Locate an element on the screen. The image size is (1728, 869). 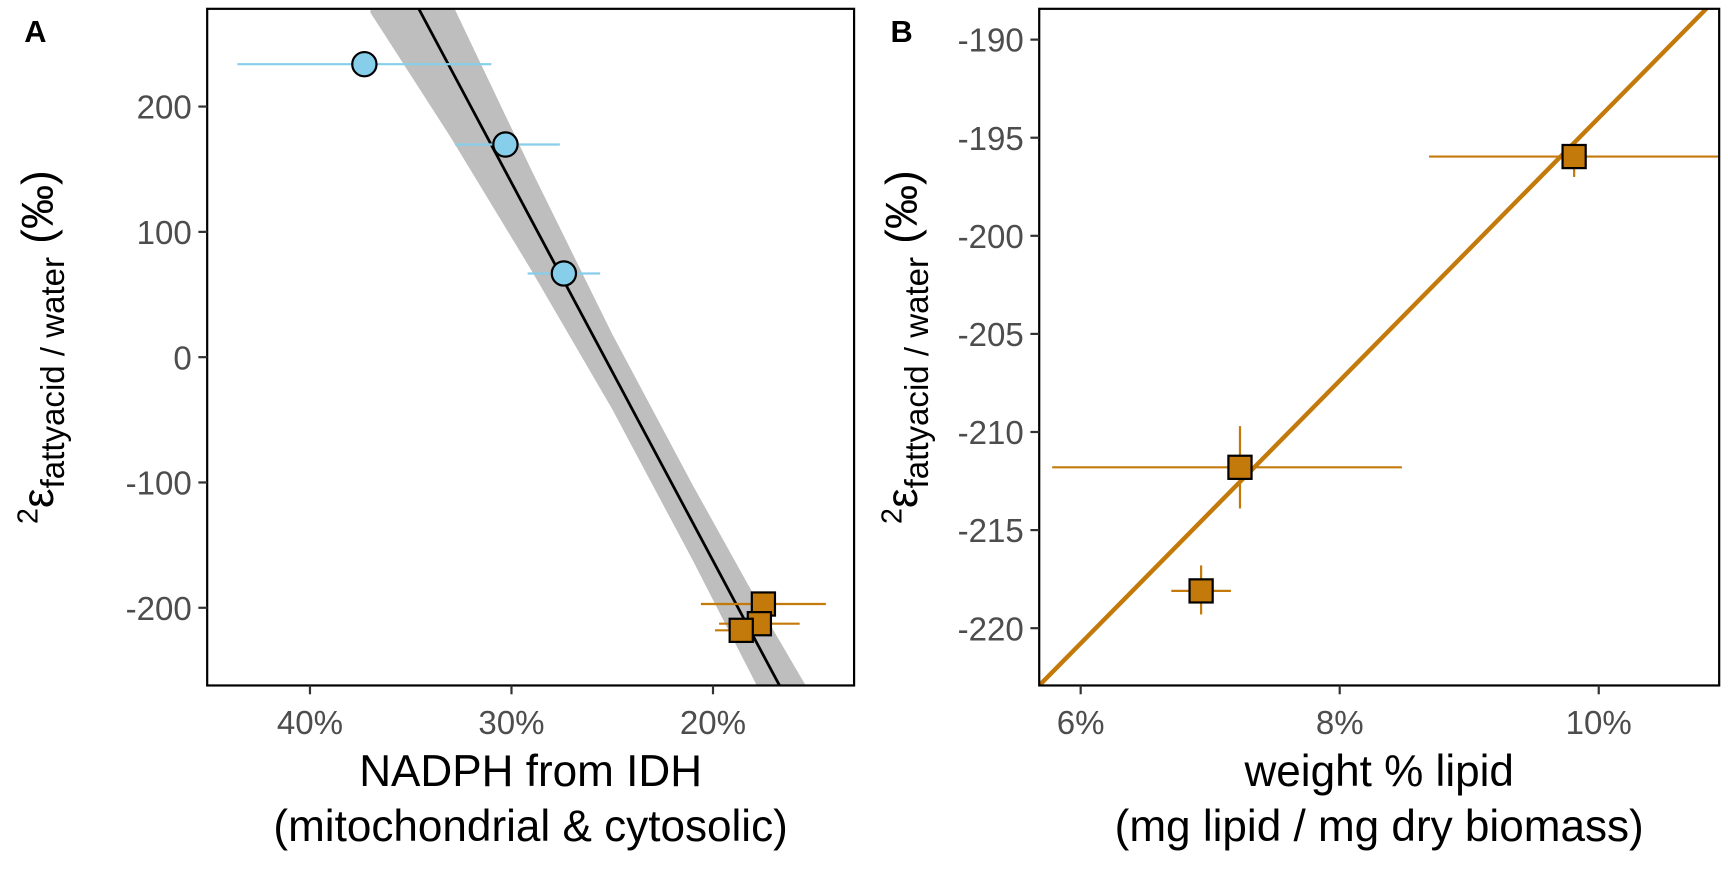
x-tick-label: 30% is located at coordinates (511, 723).